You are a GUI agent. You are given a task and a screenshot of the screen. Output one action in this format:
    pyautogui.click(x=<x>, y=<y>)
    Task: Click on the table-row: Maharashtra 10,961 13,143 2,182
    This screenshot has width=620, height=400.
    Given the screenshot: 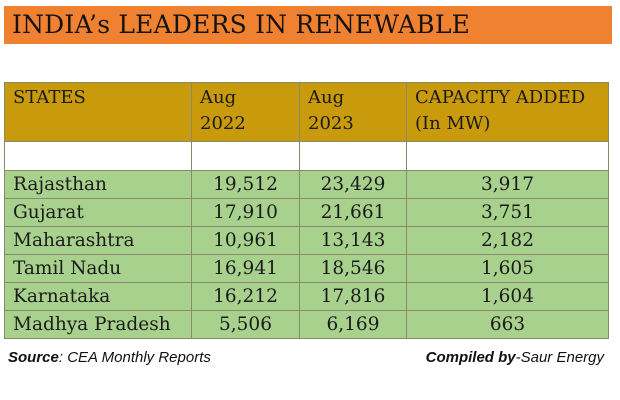 What is the action you would take?
    pyautogui.click(x=306, y=240)
    